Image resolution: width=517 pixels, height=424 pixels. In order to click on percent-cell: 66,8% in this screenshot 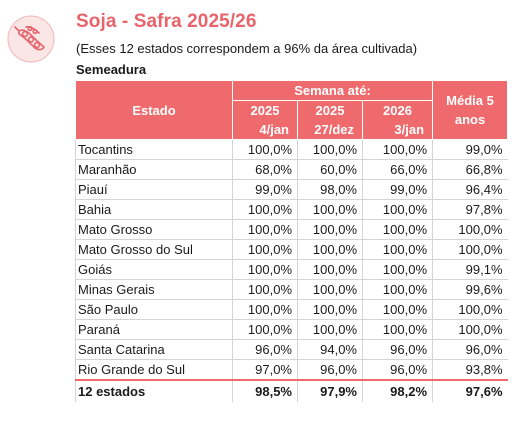, I will do `click(470, 169)`.